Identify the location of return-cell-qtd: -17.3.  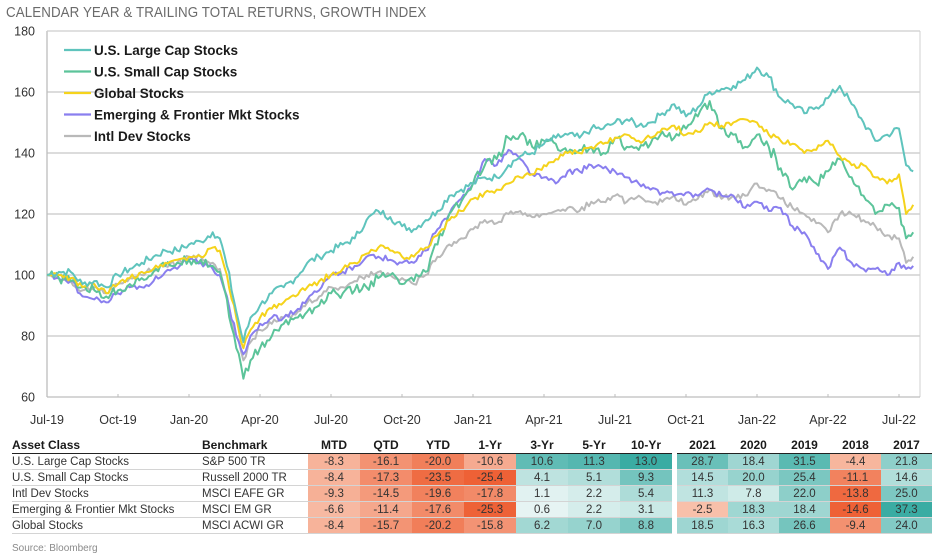
(386, 477).